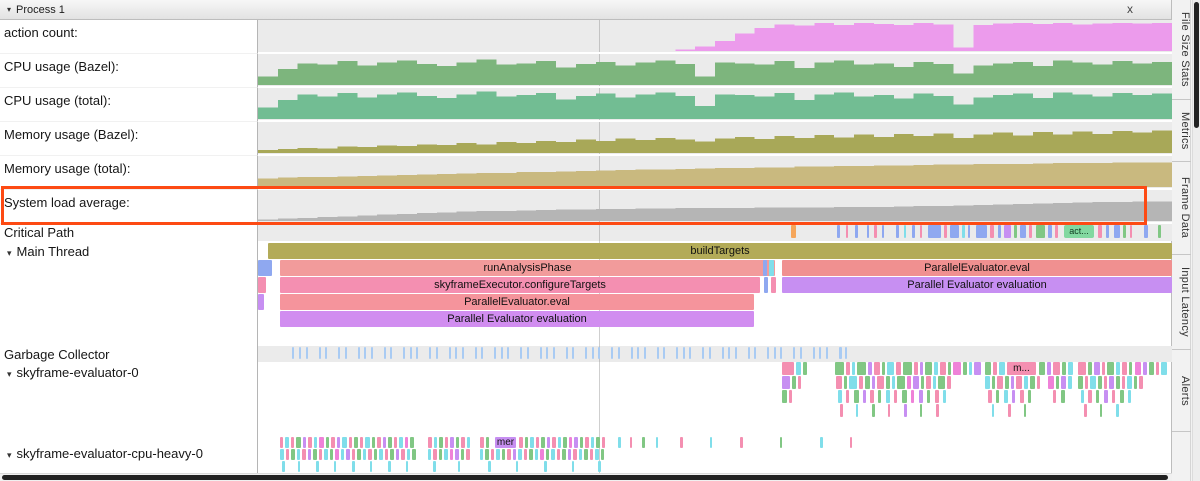 The height and width of the screenshot is (481, 1200). Describe the element at coordinates (715, 354) in the screenshot. I see `track-canvas-garbage-collector` at that location.